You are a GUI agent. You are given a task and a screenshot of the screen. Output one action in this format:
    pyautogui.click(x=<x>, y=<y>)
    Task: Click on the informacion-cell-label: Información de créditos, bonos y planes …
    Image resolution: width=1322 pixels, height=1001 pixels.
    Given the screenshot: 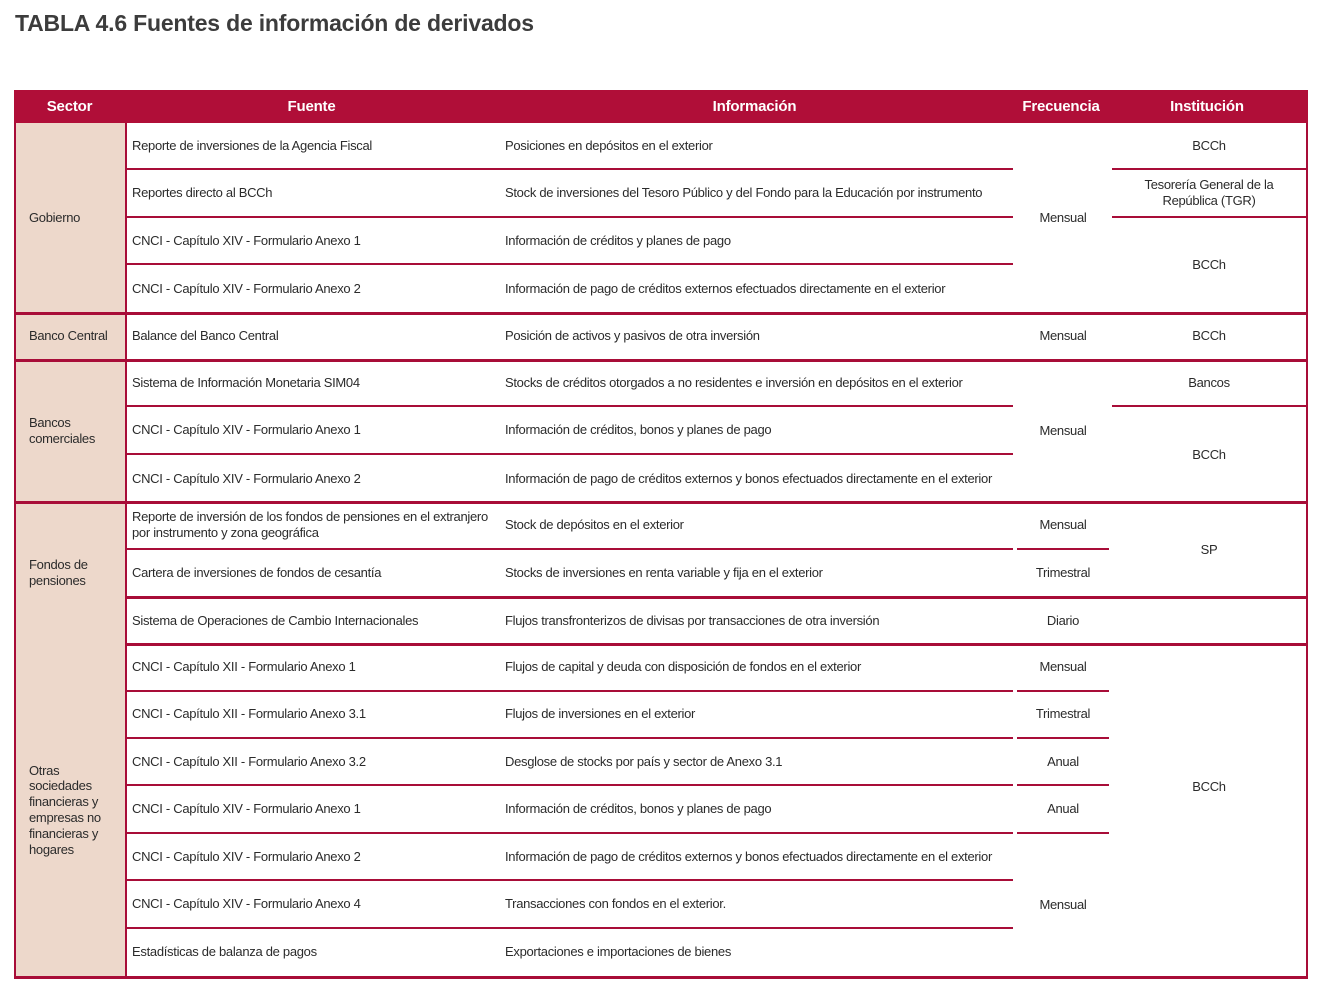 What is the action you would take?
    pyautogui.click(x=638, y=809)
    